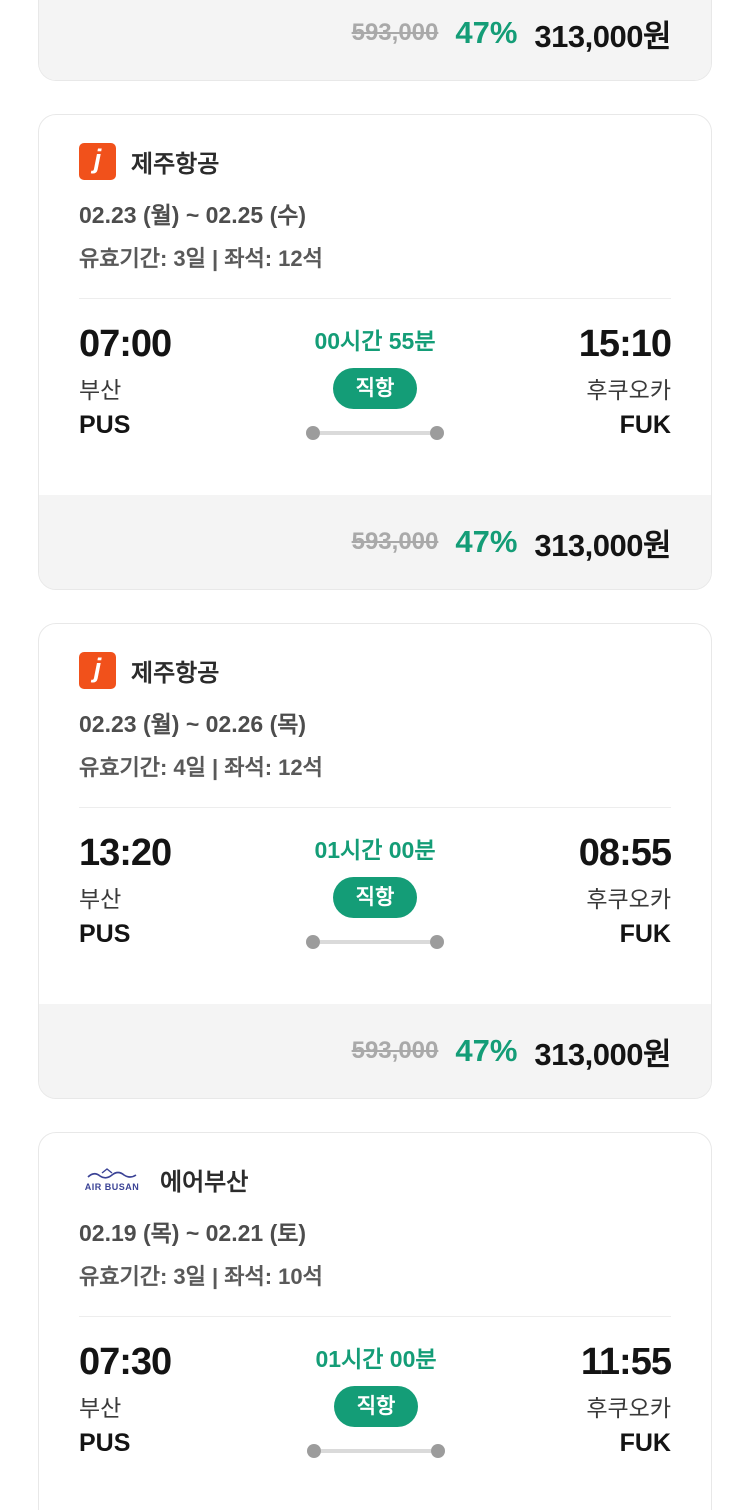  I want to click on validity-seats: 유효기간: 3일 | 좌석: 12석, so click(201, 258).